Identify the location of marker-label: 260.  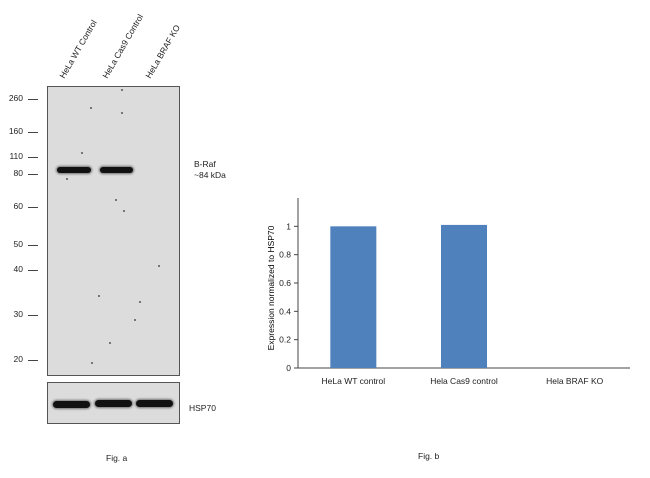
(15, 98).